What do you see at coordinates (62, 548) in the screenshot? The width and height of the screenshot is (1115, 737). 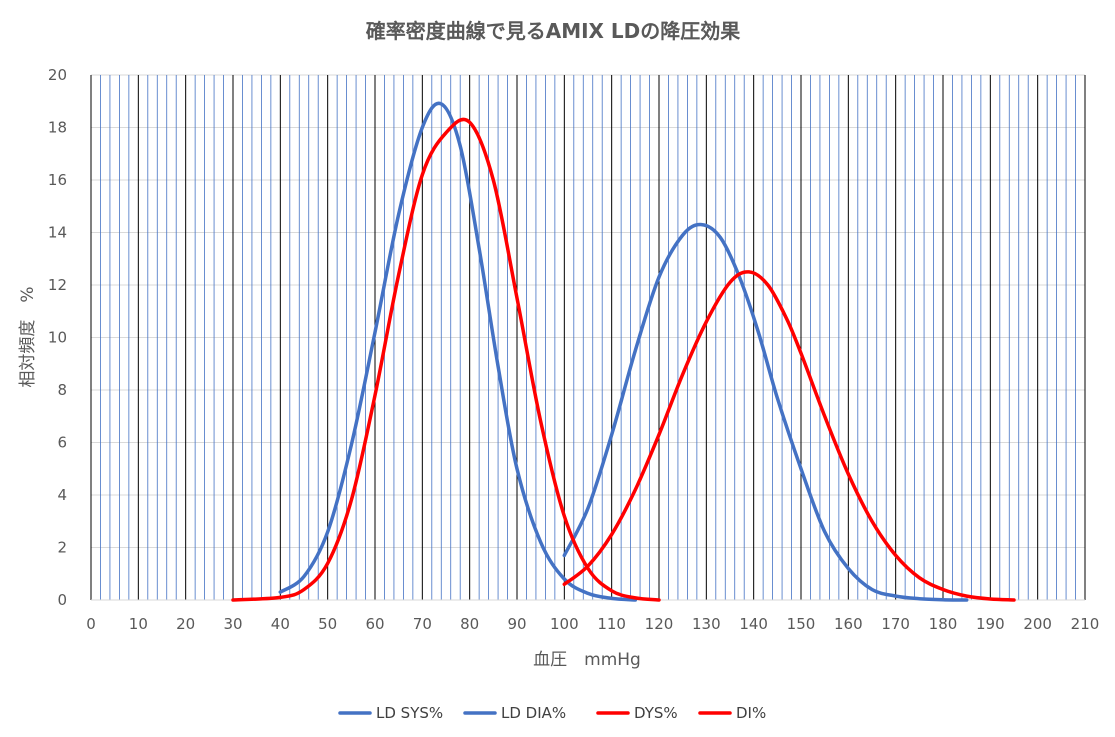 I see `y-tick-label: 2` at bounding box center [62, 548].